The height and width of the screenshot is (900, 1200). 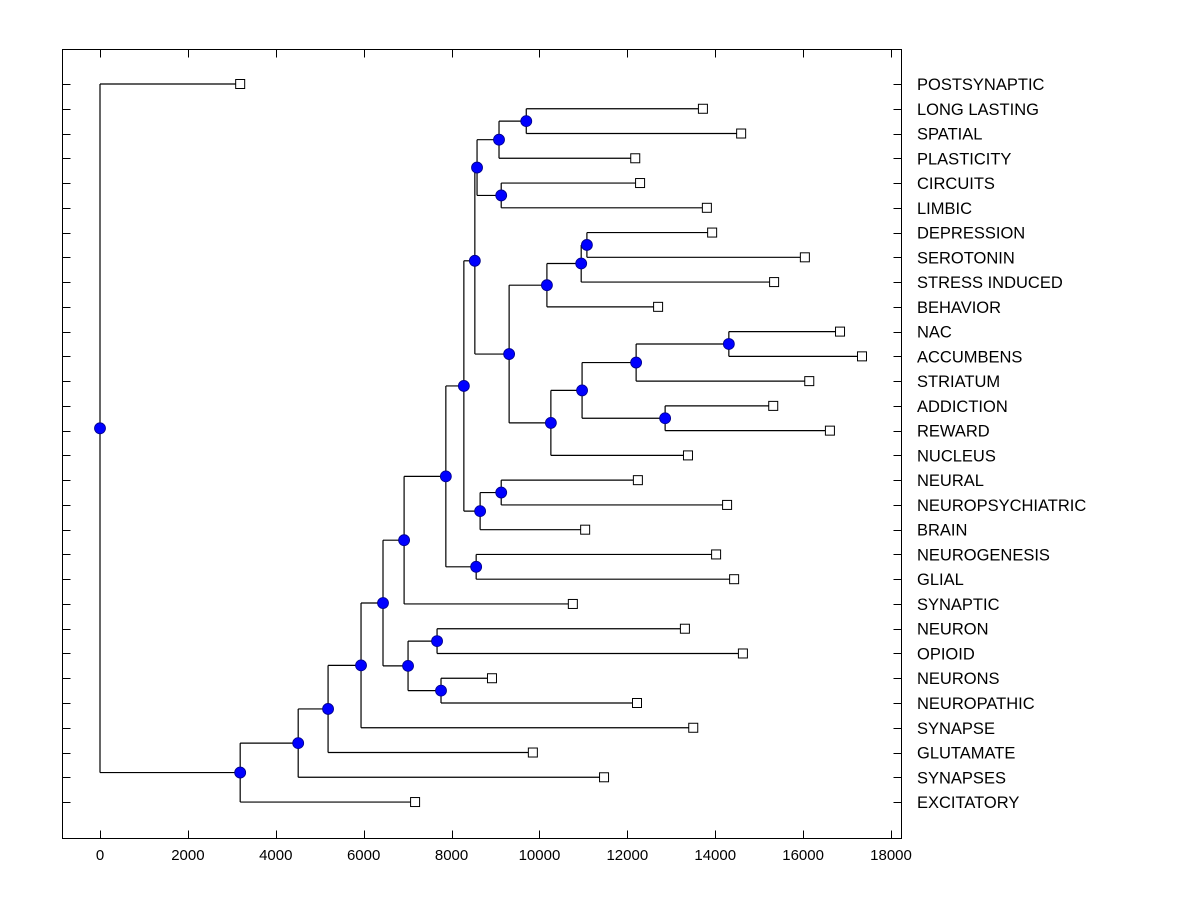 I want to click on x-tick-label: 8000, so click(x=451, y=855).